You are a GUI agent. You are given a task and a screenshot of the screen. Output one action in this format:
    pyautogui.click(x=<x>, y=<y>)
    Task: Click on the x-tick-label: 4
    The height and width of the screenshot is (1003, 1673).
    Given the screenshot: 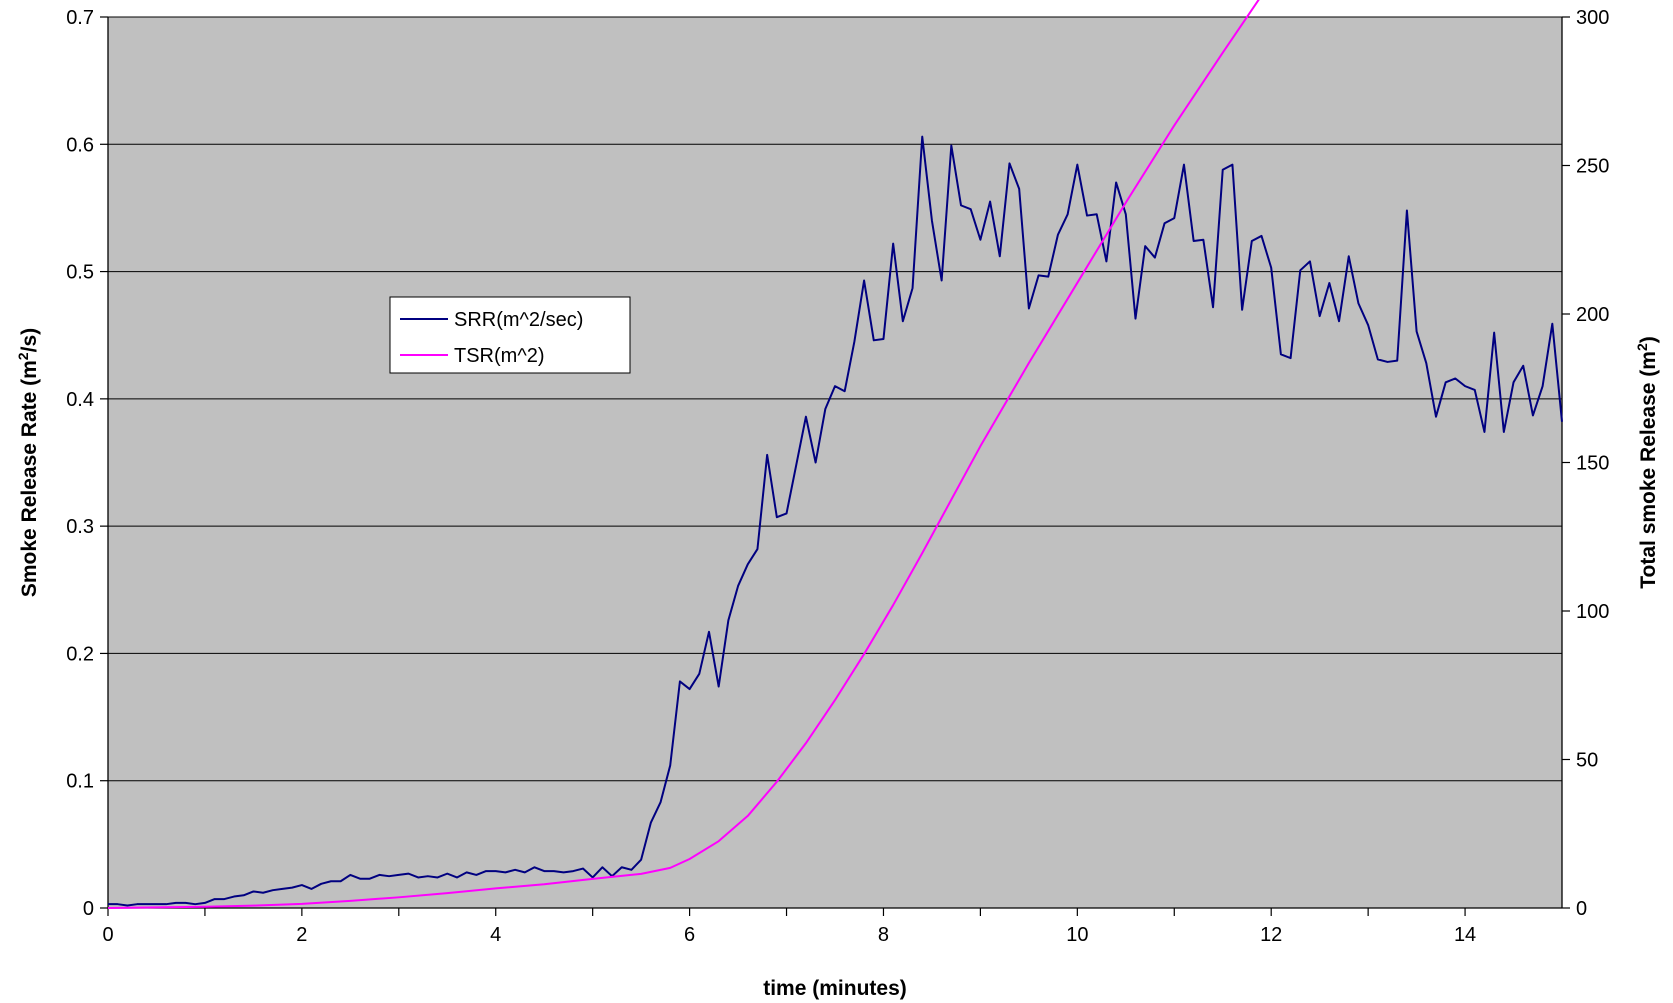 What is the action you would take?
    pyautogui.click(x=495, y=935)
    